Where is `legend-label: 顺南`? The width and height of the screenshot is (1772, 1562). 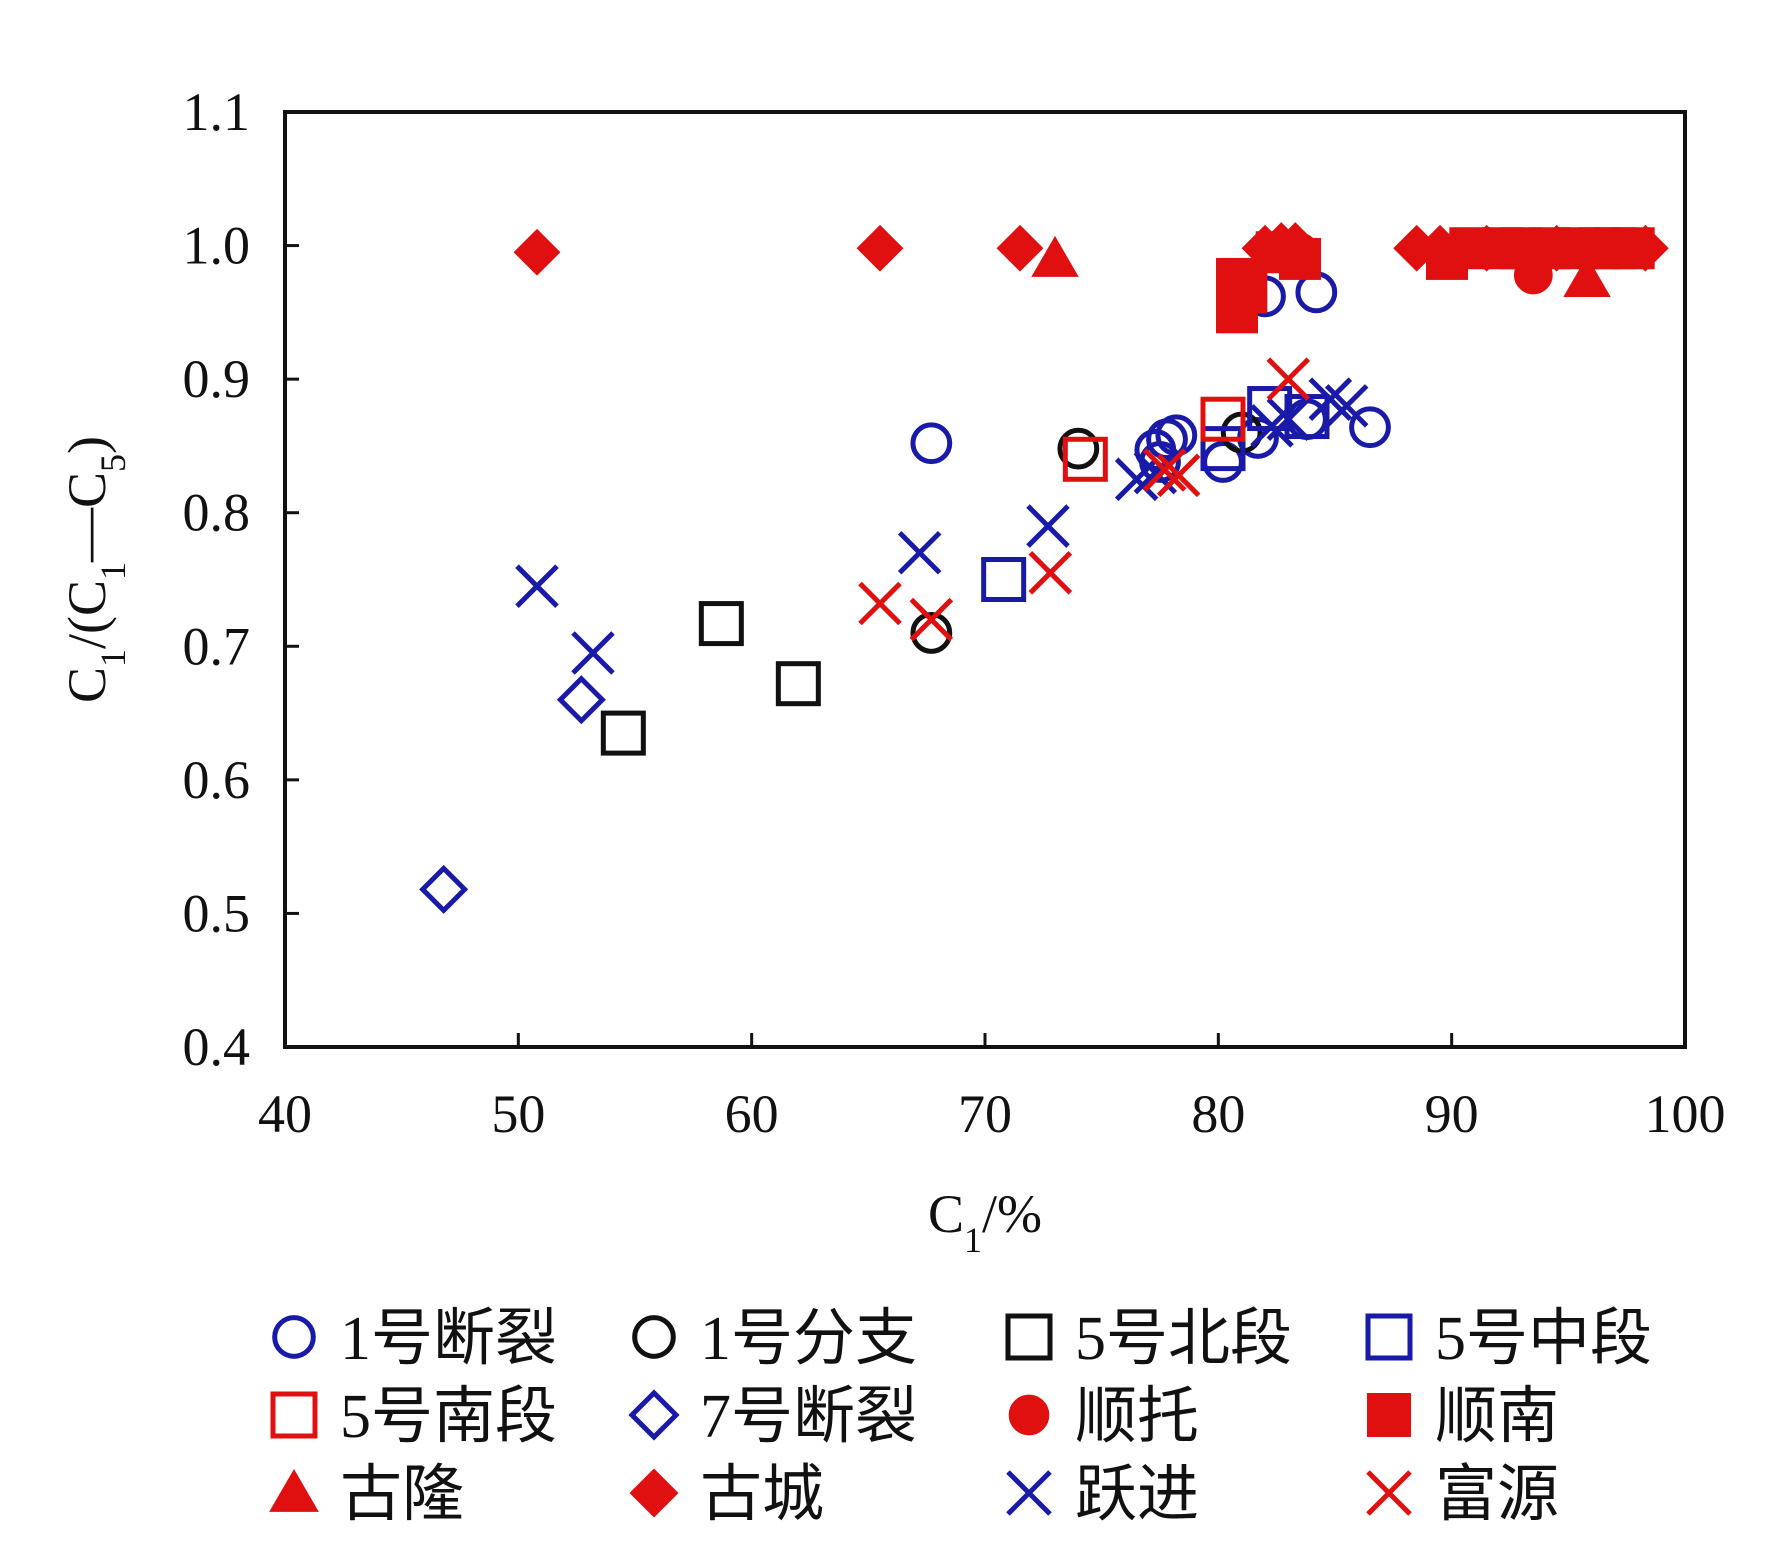
legend-label: 顺南 is located at coordinates (1497, 1417).